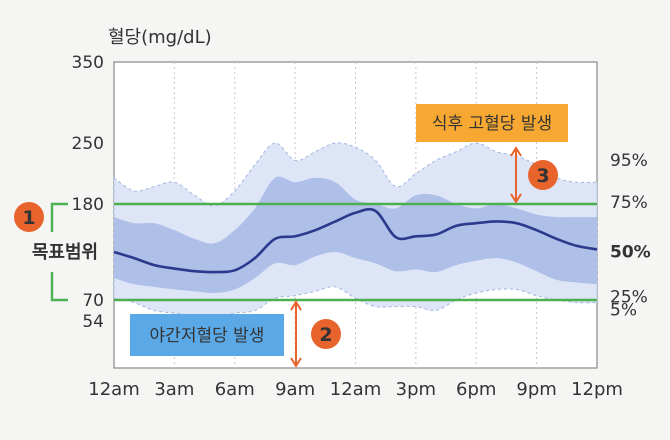 Image resolution: width=670 pixels, height=440 pixels. I want to click on x-tick-label: 9am, so click(295, 389).